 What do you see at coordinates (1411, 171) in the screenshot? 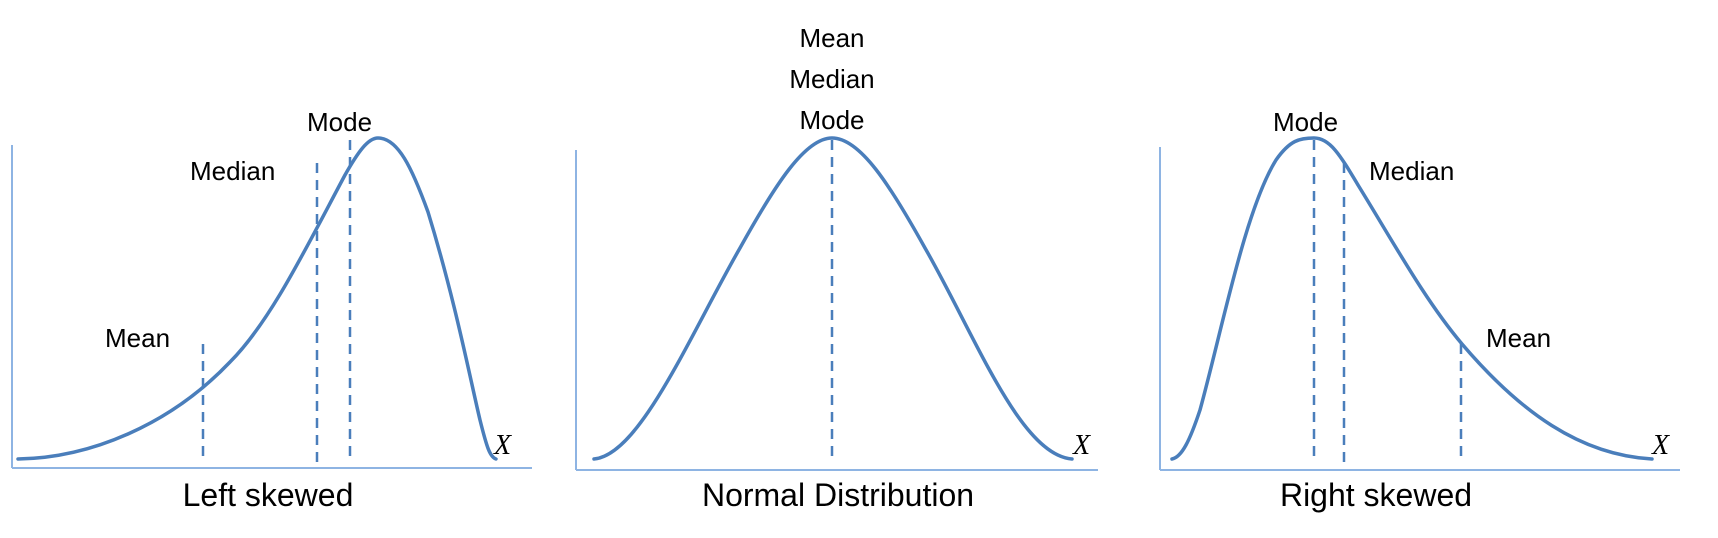
I see `right-median-label: Median` at bounding box center [1411, 171].